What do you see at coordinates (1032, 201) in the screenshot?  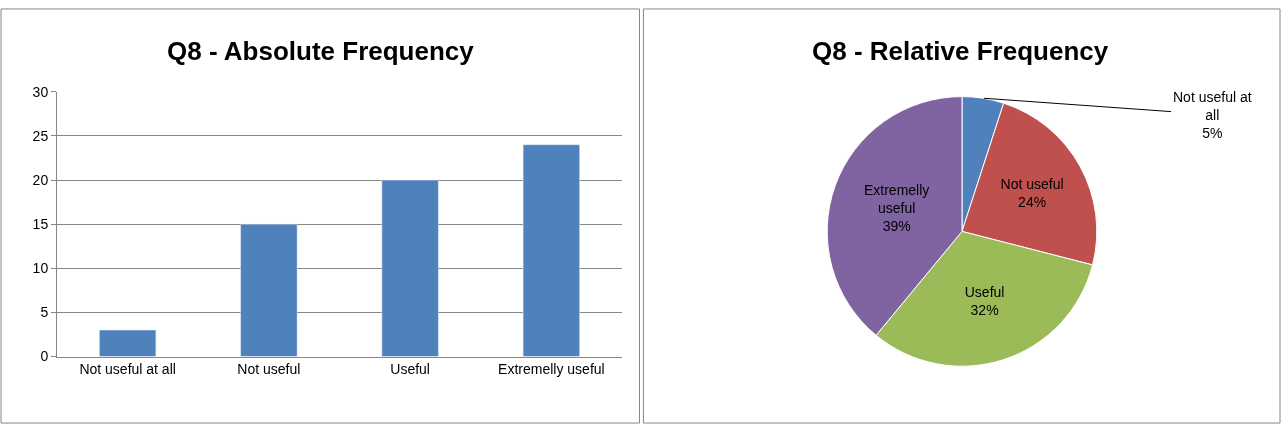 I see `data-label: 24%` at bounding box center [1032, 201].